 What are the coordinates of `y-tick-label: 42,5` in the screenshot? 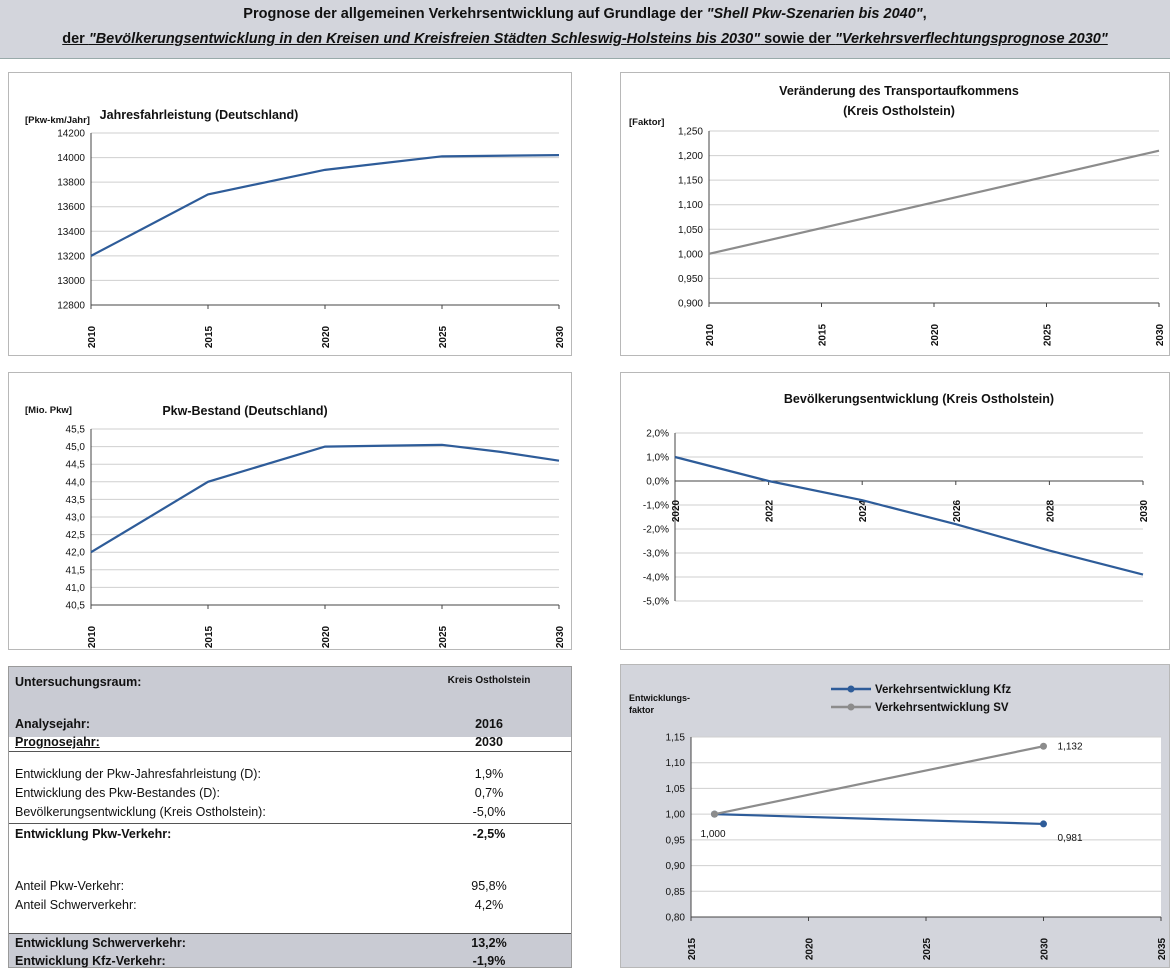 It's located at (76, 535).